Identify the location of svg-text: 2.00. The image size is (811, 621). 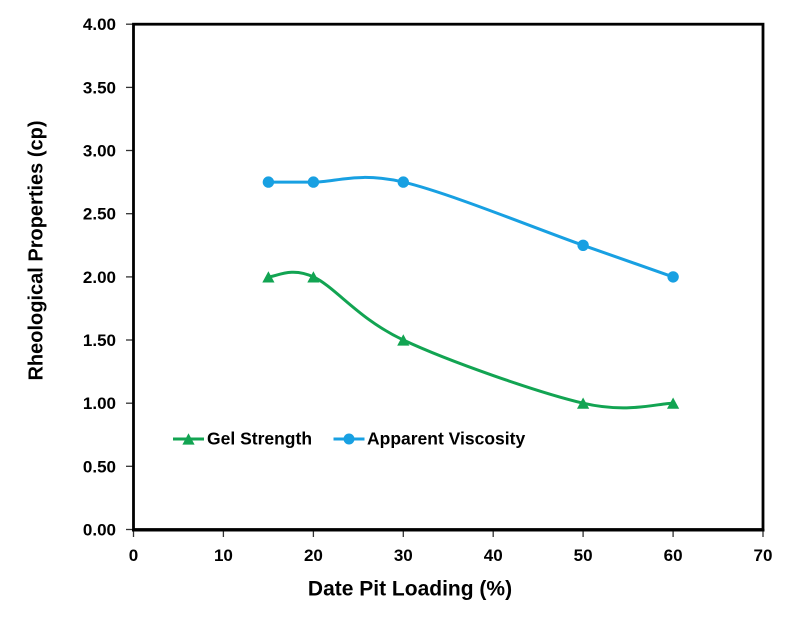
(99, 277).